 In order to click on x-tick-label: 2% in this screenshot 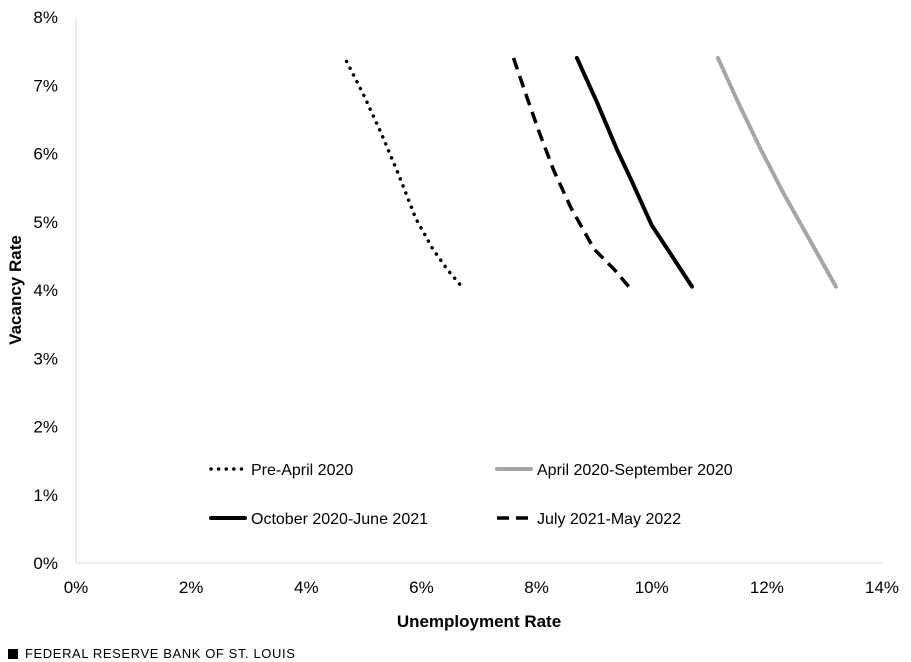, I will do `click(191, 587)`.